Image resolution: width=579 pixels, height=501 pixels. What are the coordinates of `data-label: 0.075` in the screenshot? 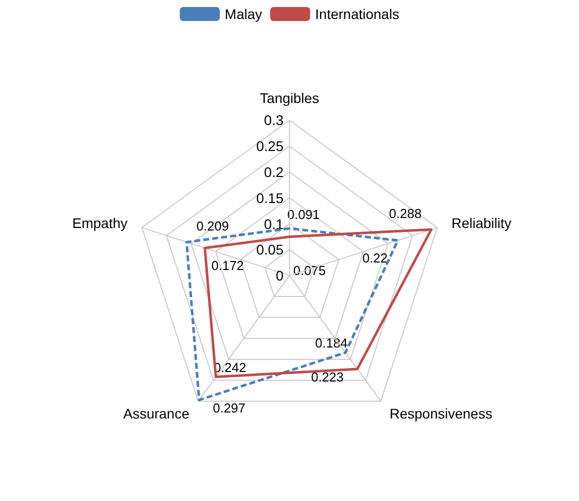 It's located at (309, 270).